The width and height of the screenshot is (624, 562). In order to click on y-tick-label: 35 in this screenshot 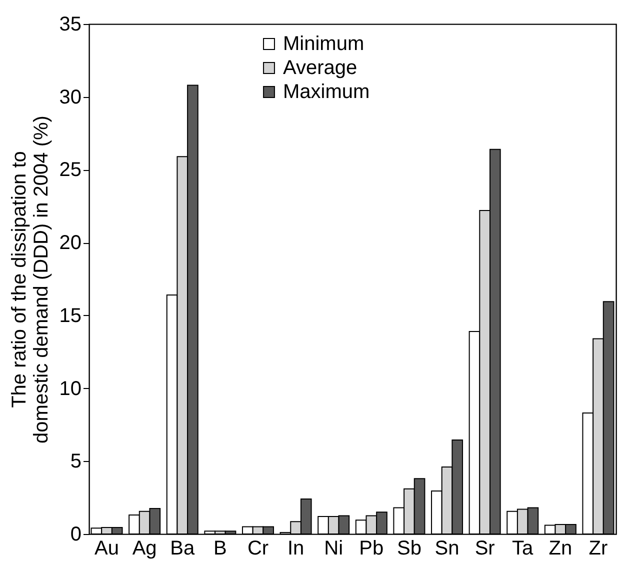, I will do `click(70, 25)`.